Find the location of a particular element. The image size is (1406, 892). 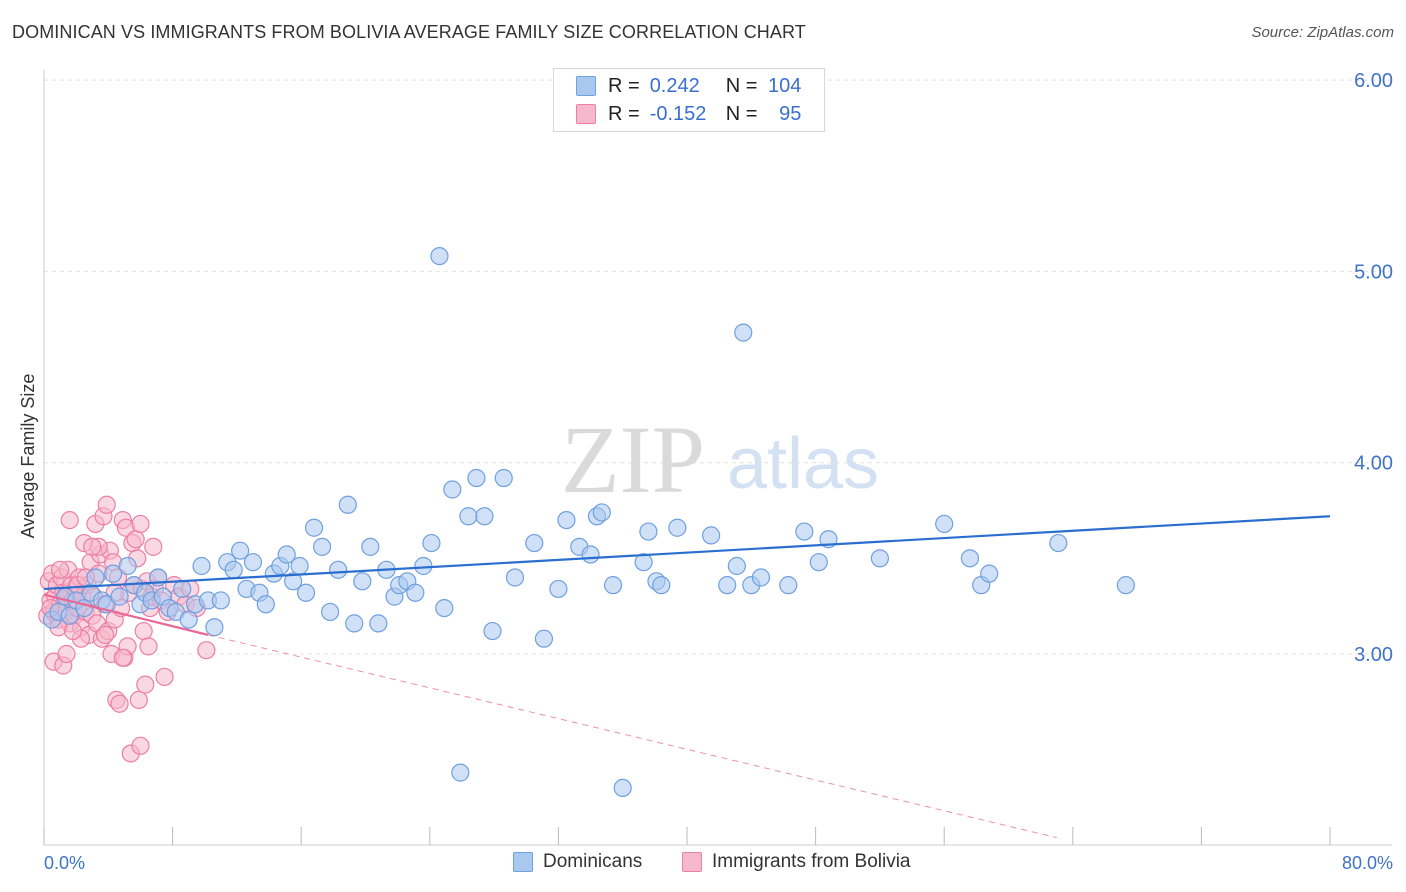

trend-line-bolivia is located at coordinates (126, 614).